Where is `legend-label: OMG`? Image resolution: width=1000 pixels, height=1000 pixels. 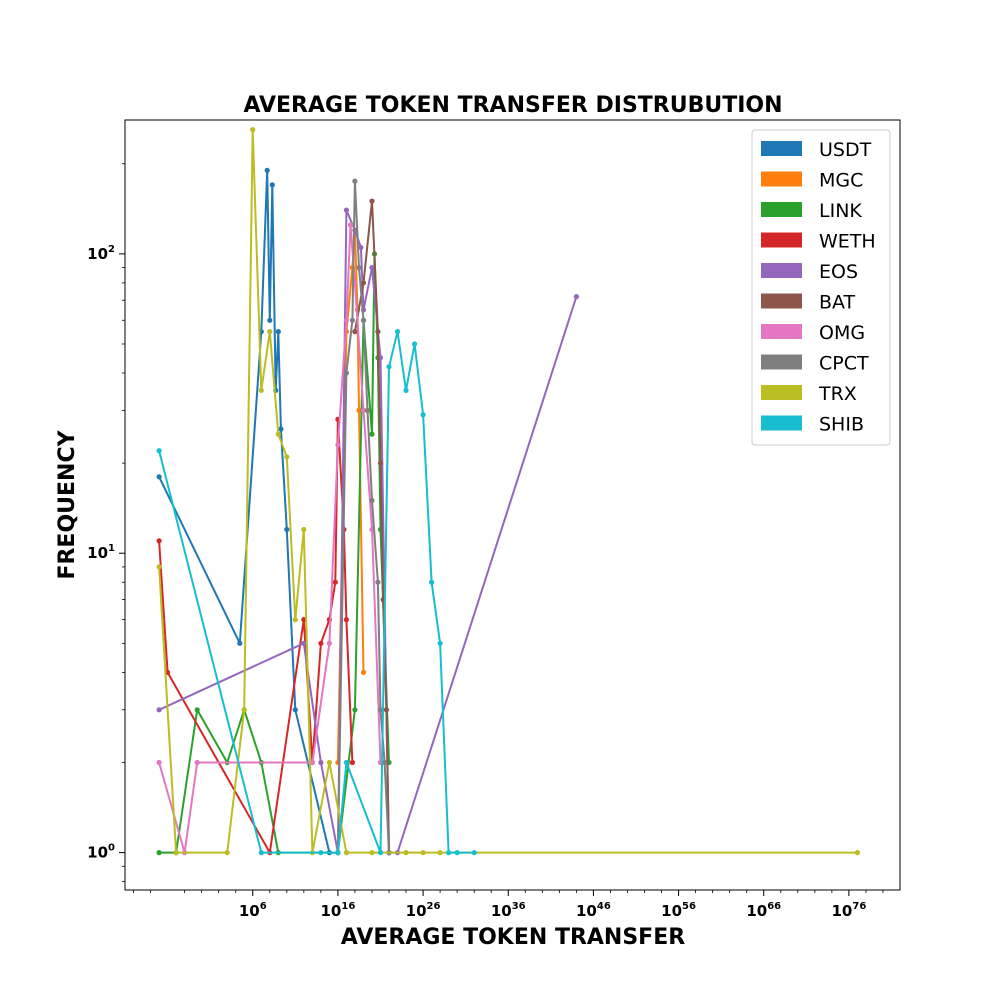 legend-label: OMG is located at coordinates (842, 333).